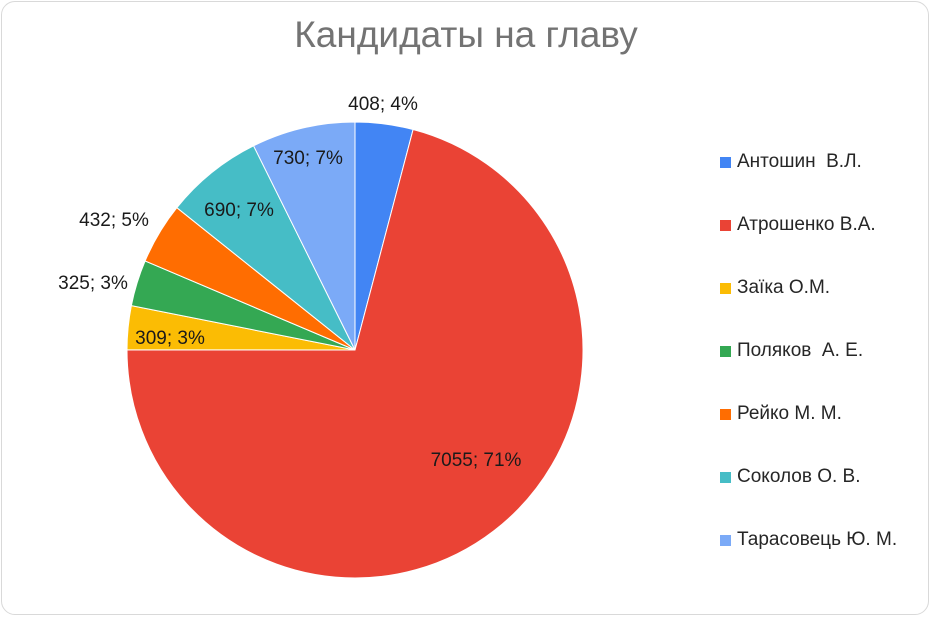  What do you see at coordinates (114, 220) in the screenshot?
I see `data-label-5: 432; 5%` at bounding box center [114, 220].